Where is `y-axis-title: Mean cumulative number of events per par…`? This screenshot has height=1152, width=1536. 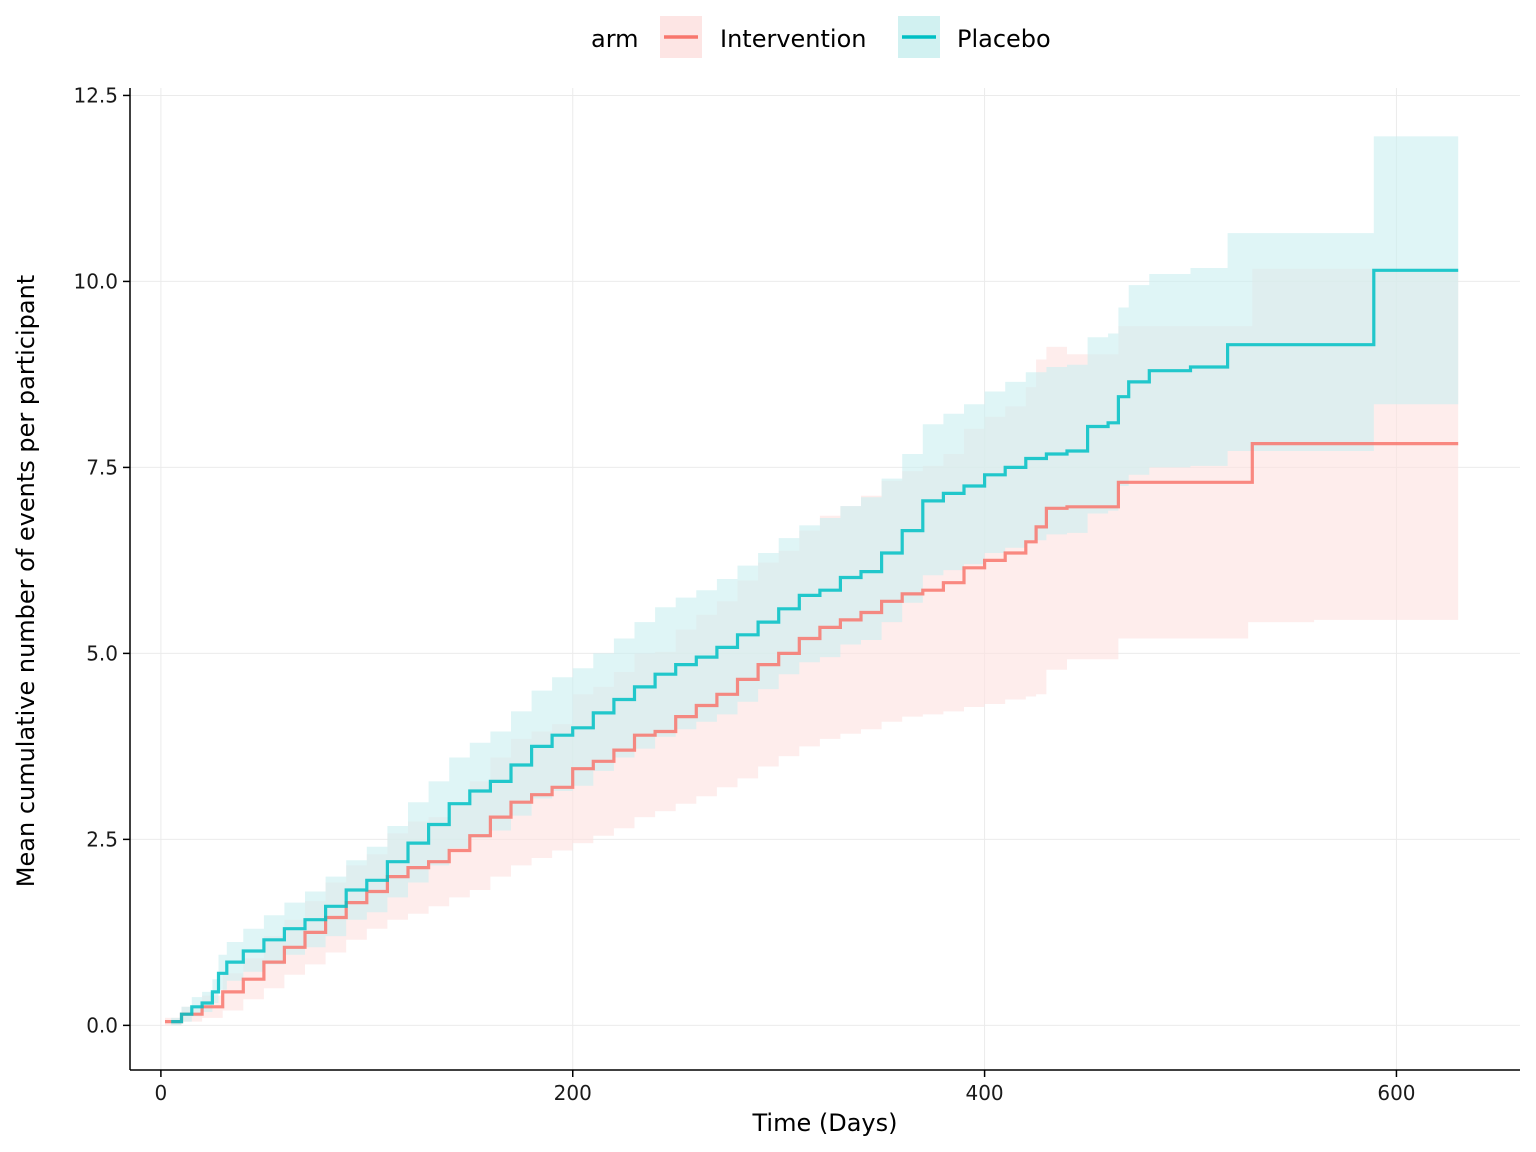 y-axis-title: Mean cumulative number of events per par… is located at coordinates (26, 581).